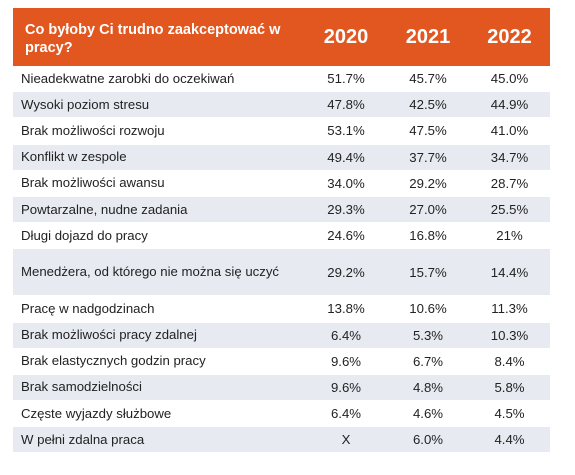 This screenshot has height=475, width=575. I want to click on row-label: Brak elastycznych godzin pracy, so click(159, 361).